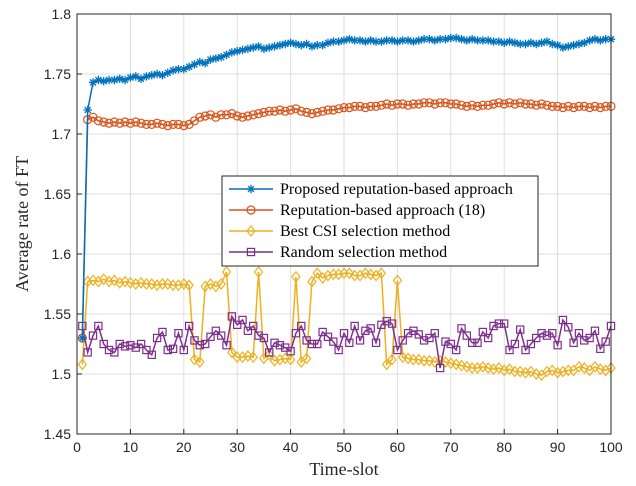 This screenshot has width=636, height=486. Describe the element at coordinates (251, 252) in the screenshot. I see `legend-marker` at that location.